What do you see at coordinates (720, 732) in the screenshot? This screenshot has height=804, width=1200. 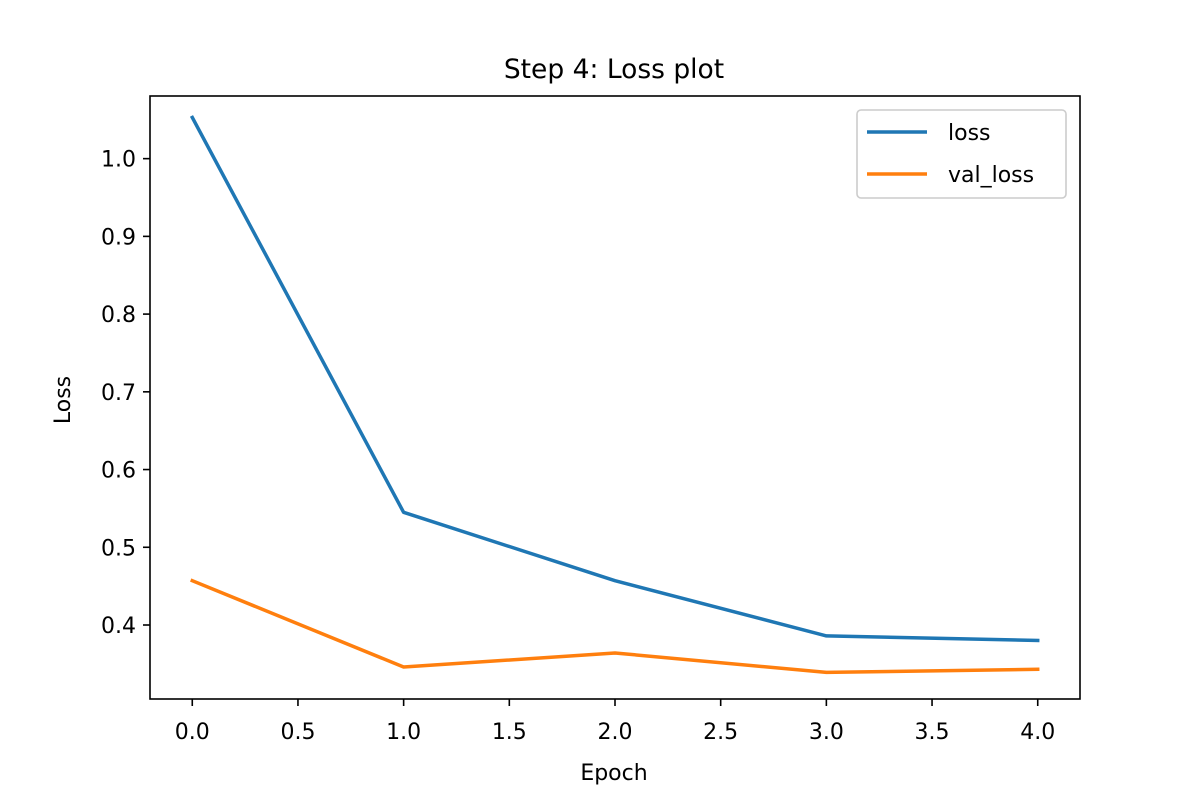 I see `x-tick-label: 2.5` at bounding box center [720, 732].